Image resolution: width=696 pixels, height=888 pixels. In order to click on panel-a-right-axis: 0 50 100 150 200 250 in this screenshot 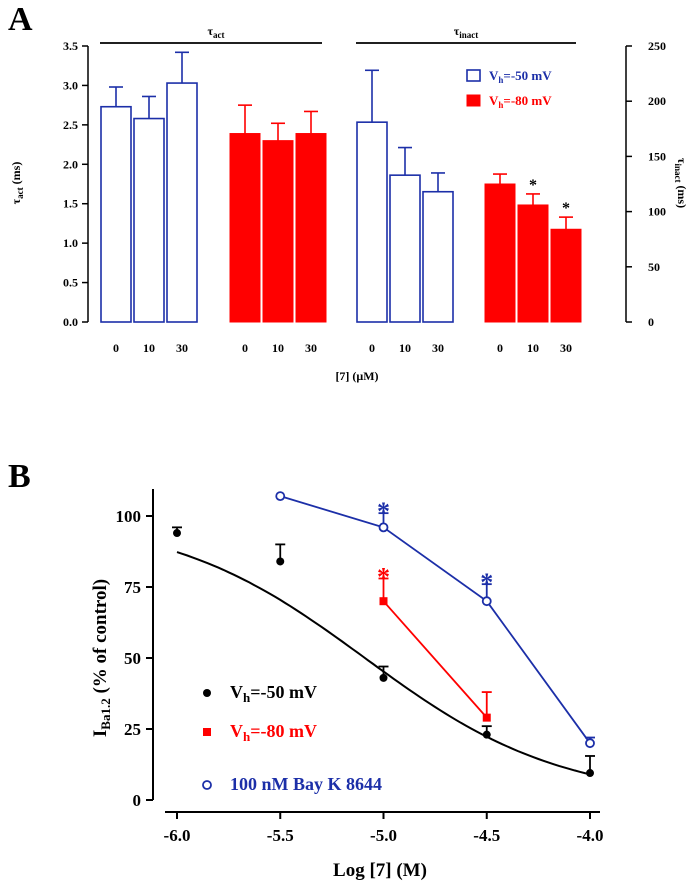, I will do `click(645, 184)`.